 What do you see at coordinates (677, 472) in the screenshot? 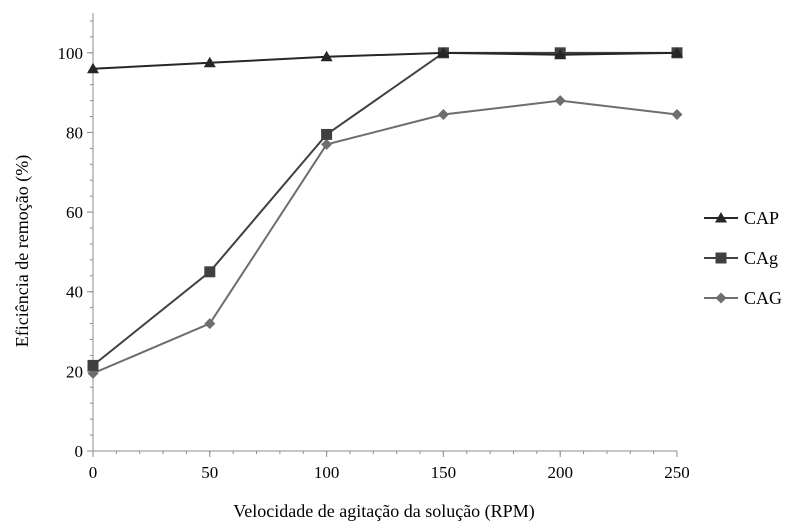
I see `x-tick-label: 250` at bounding box center [677, 472].